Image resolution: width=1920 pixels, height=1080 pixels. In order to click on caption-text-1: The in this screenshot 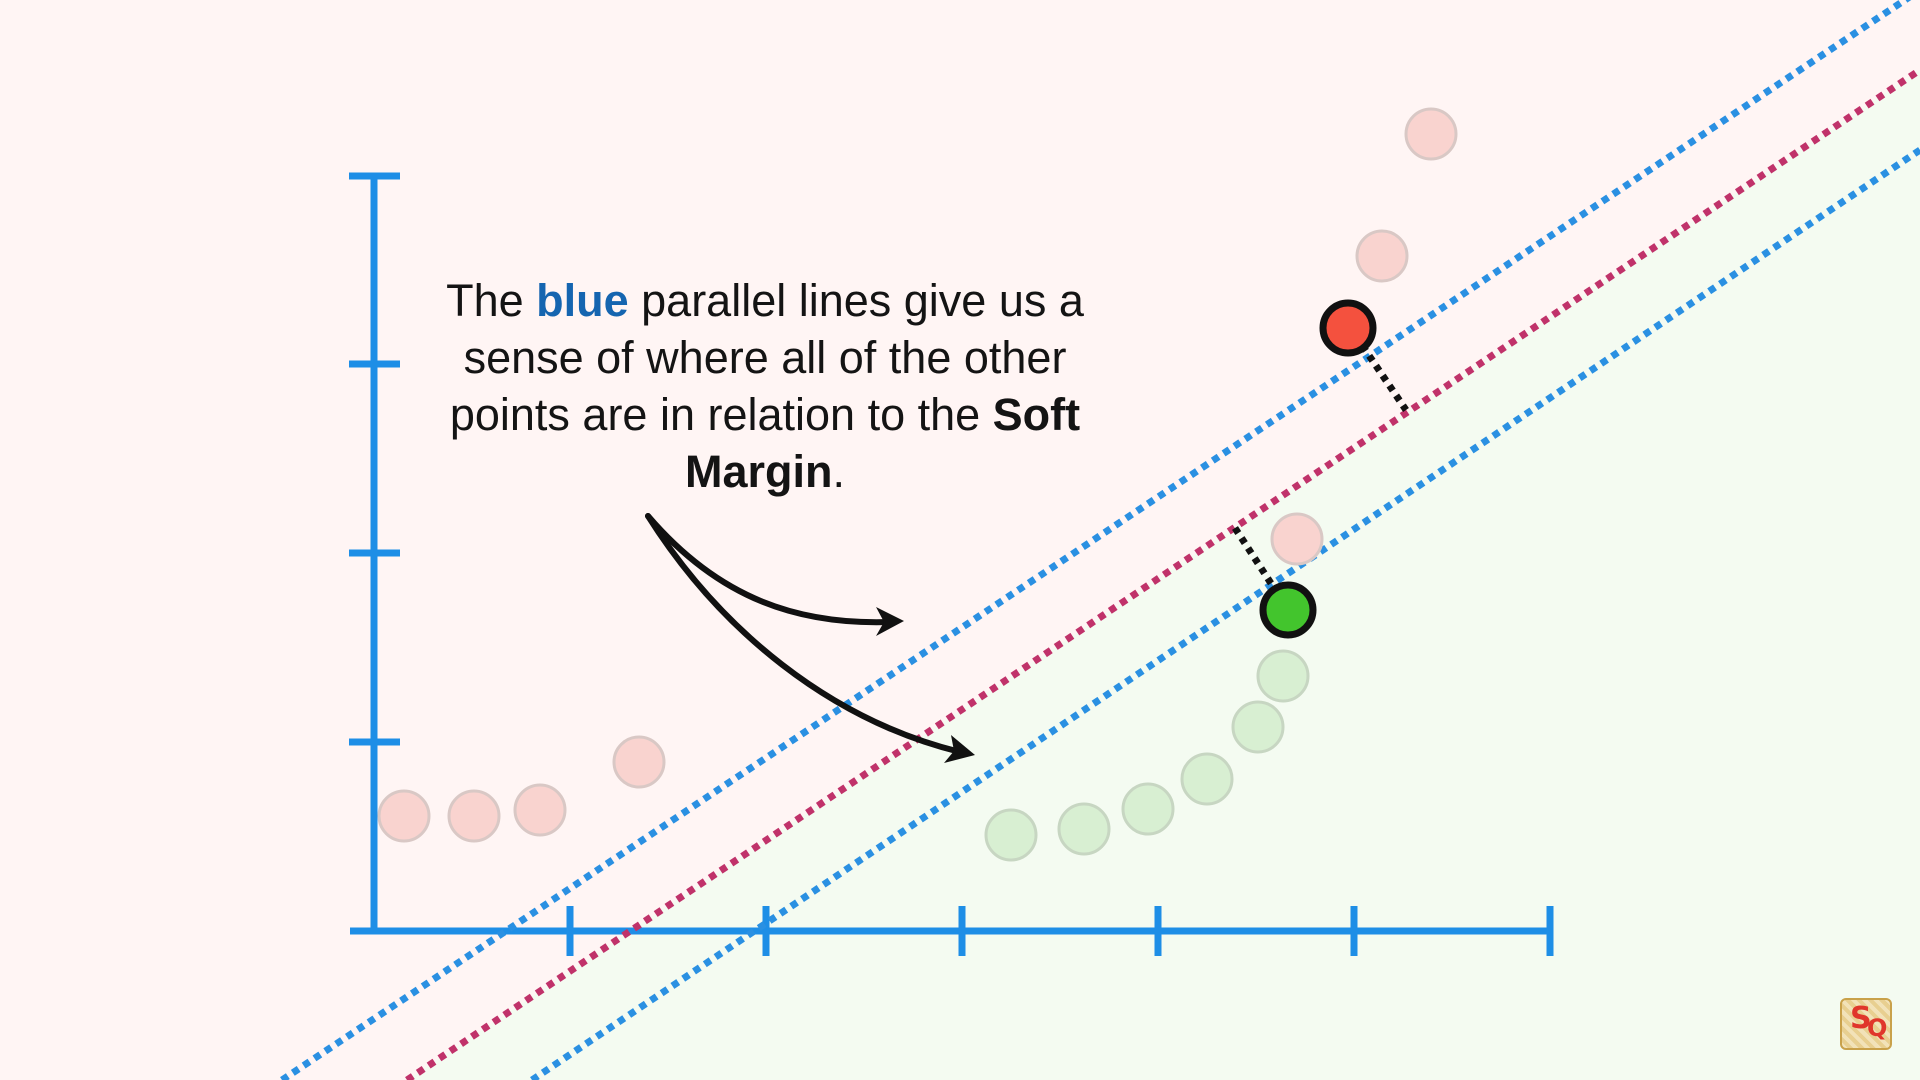, I will do `click(491, 300)`.